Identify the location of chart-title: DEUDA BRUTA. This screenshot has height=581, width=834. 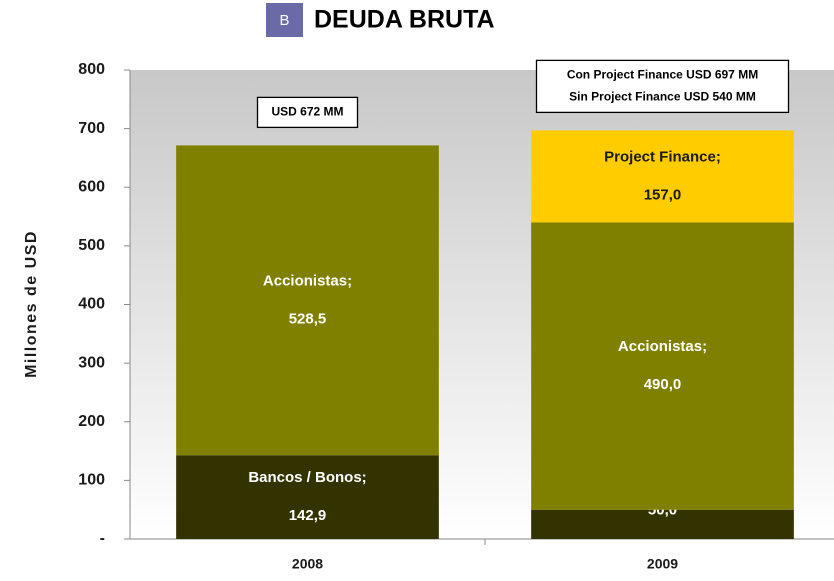
(404, 20).